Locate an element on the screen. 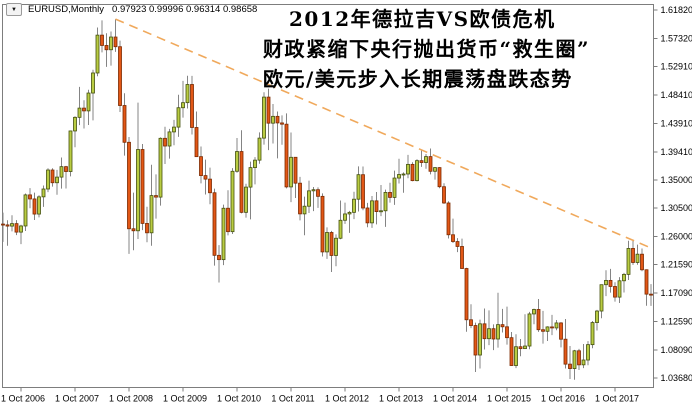 The image size is (692, 403). y-tick-label: 1.03680 is located at coordinates (676, 378).